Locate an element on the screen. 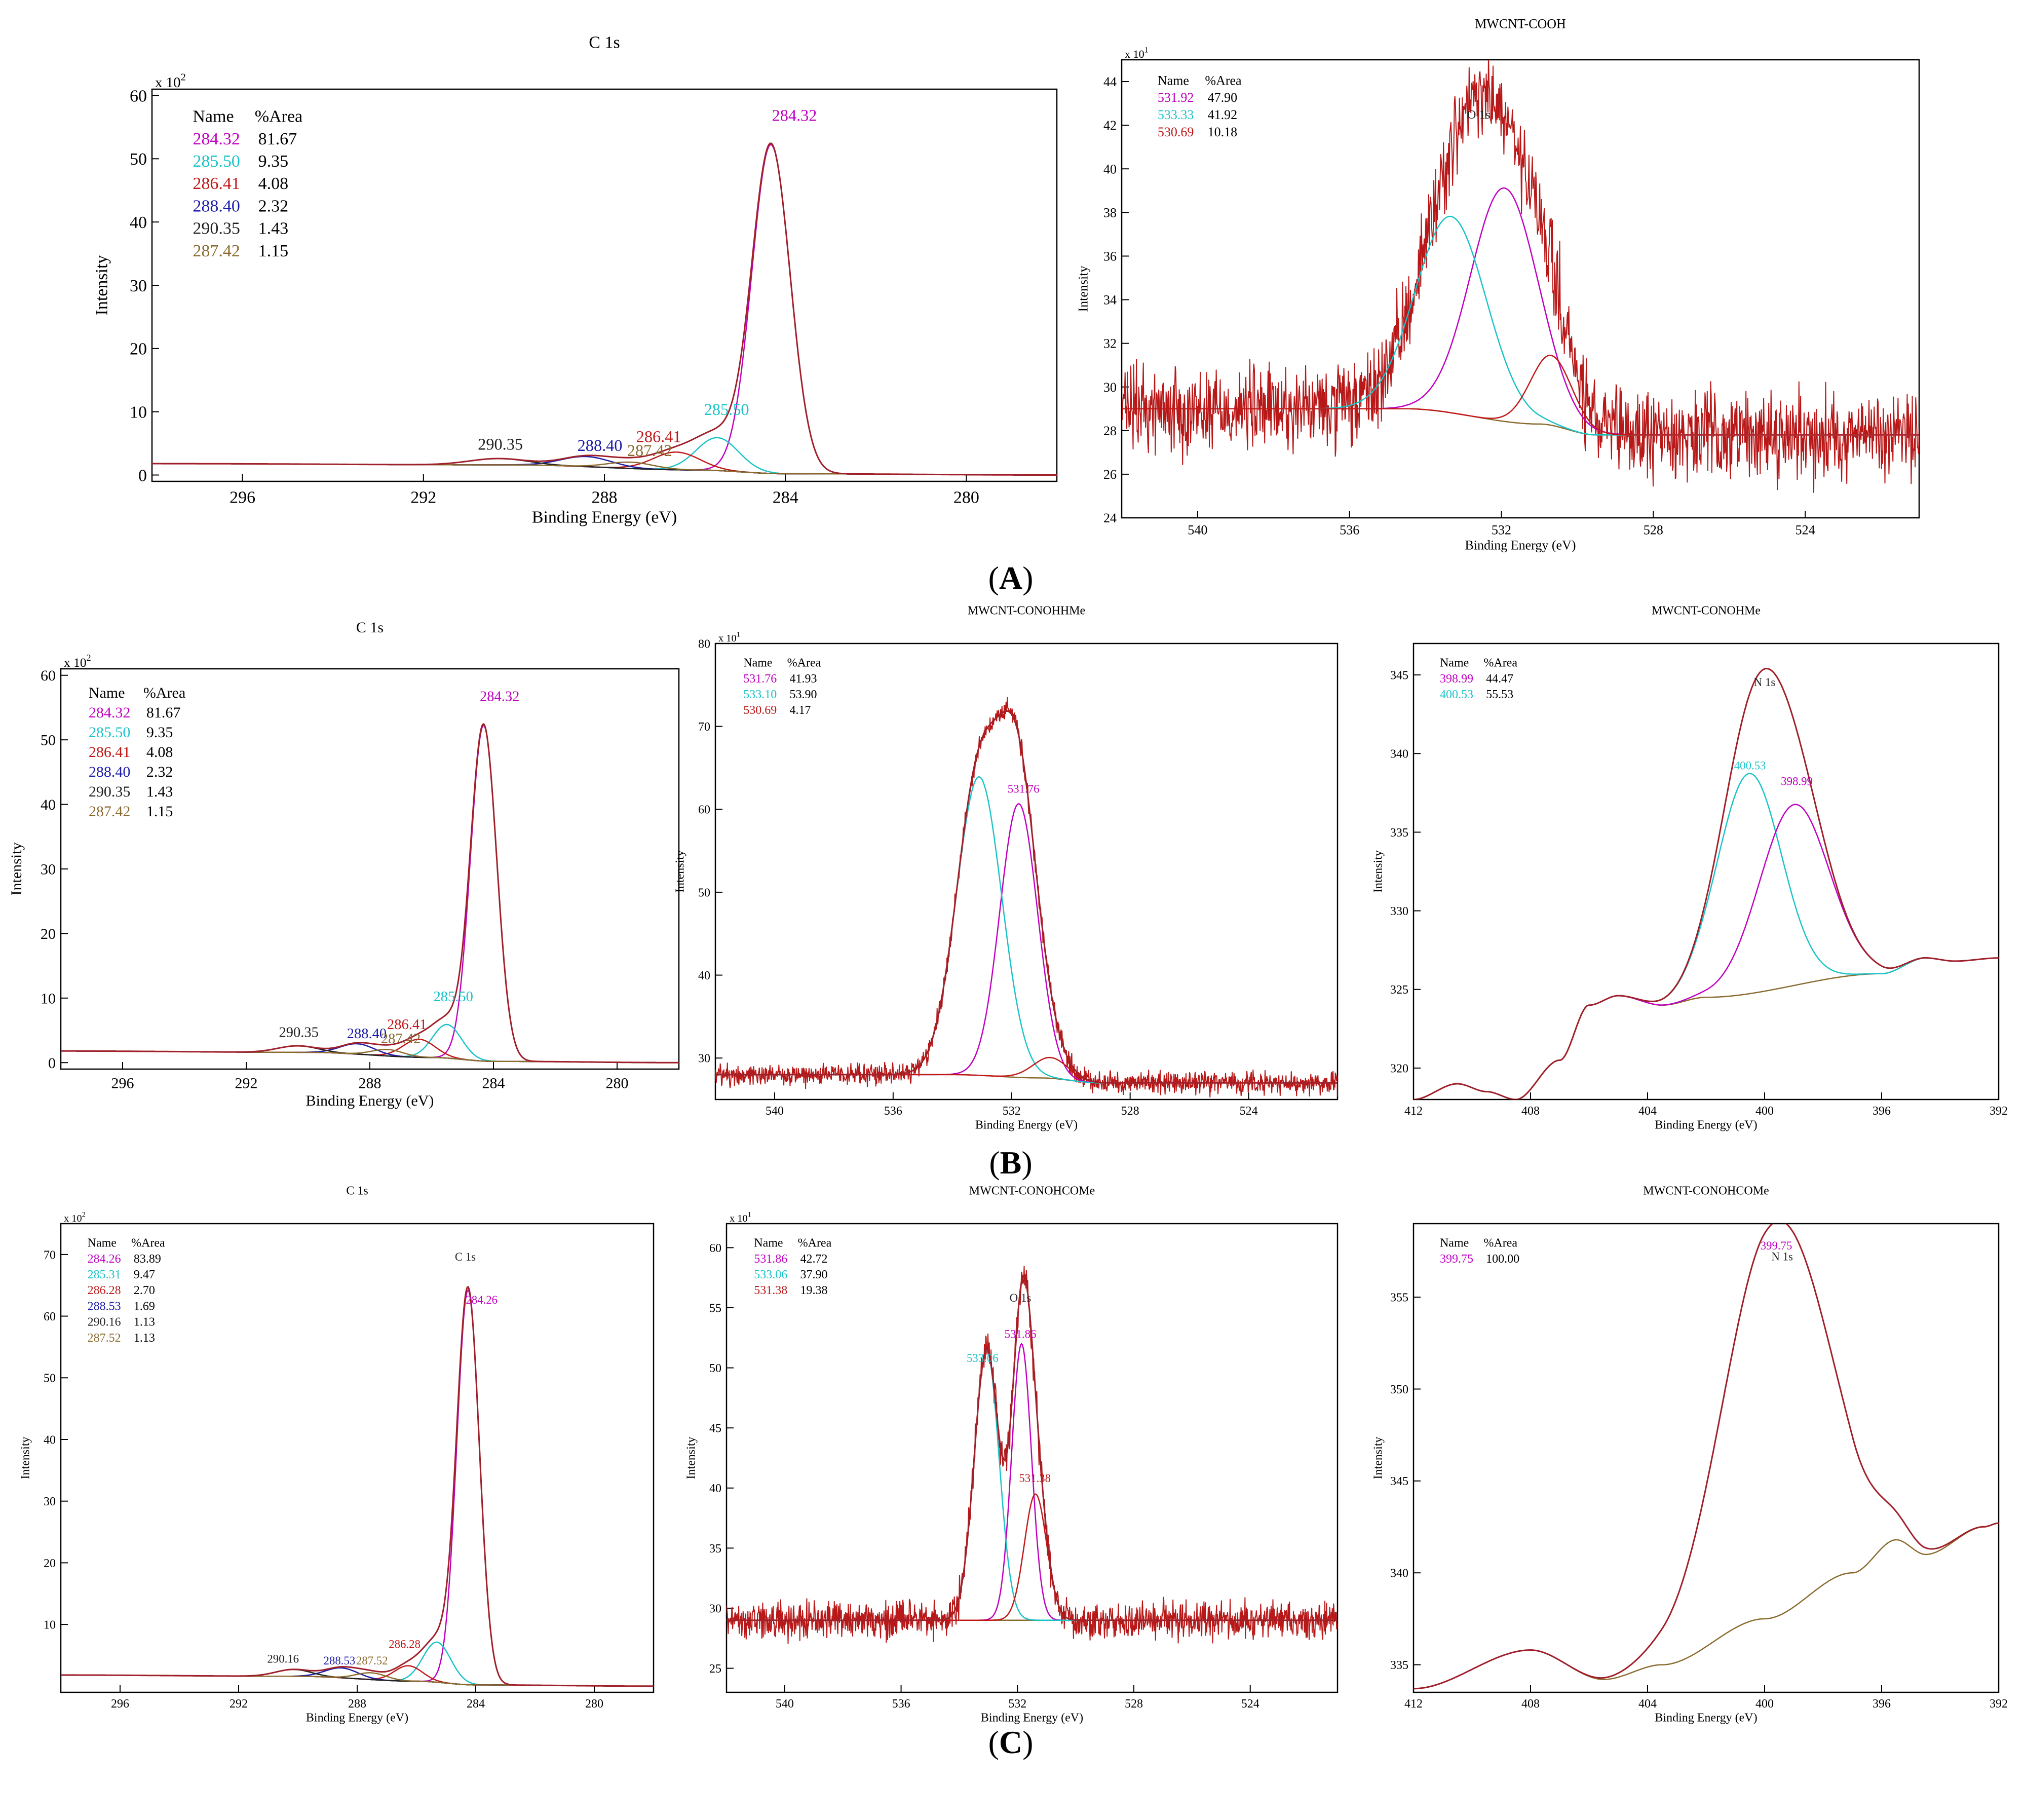 This screenshot has width=2024, height=1820. legend-entry-area: 1.13 is located at coordinates (145, 1322).